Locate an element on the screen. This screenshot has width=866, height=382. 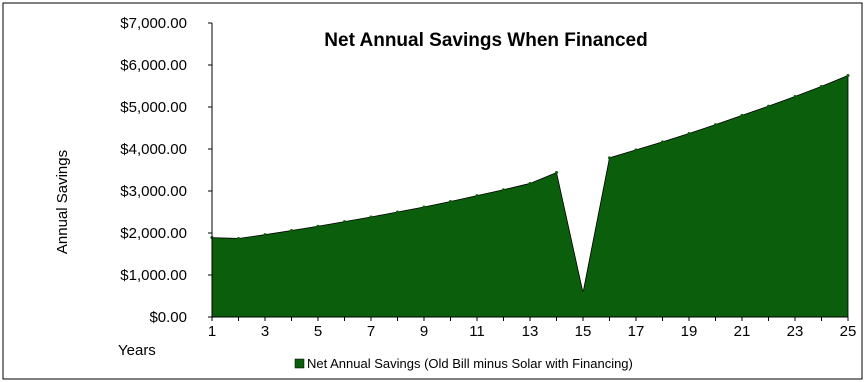
chart-title: Net Annual Savings When Financed is located at coordinates (485, 40).